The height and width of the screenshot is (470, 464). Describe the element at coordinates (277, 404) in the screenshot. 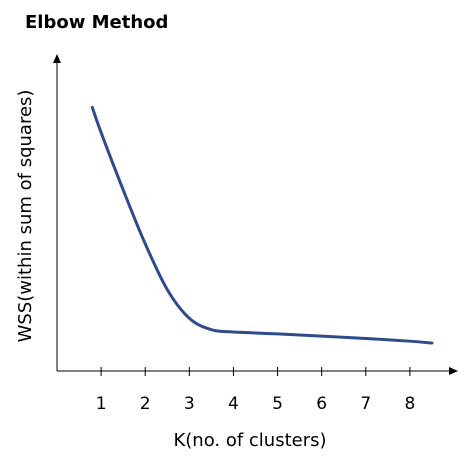

I see `x-tick-label-5: 5` at that location.